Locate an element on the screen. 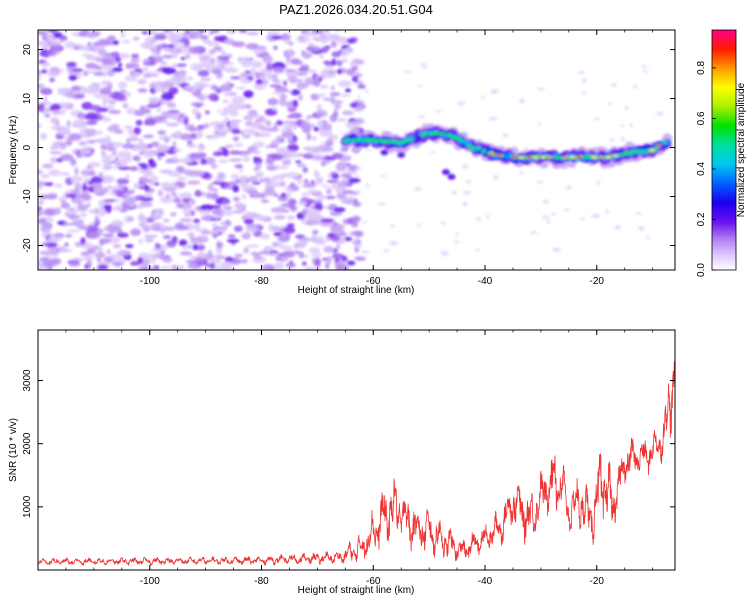 The image size is (750, 600). signal-trace-blob is located at coordinates (473, 148).